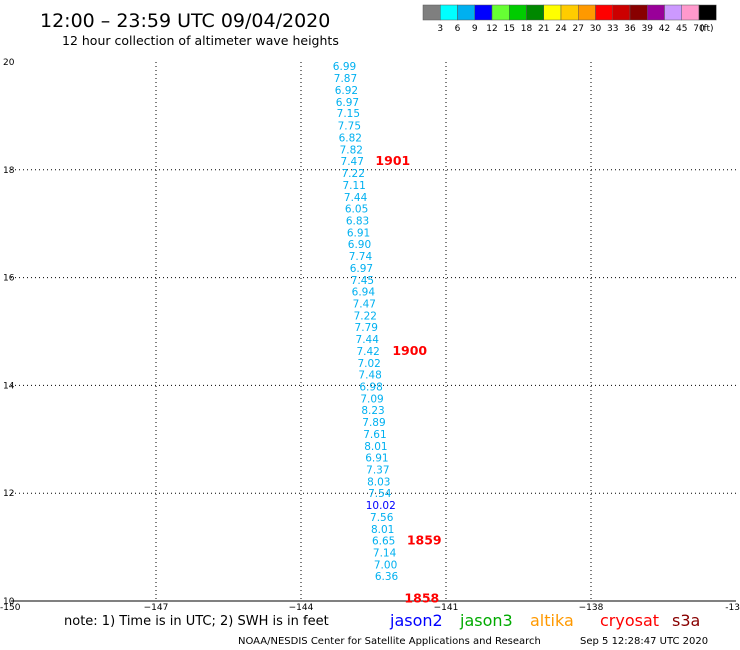 The image size is (740, 650). I want to click on colorbar-tick-label: 3, so click(440, 29).